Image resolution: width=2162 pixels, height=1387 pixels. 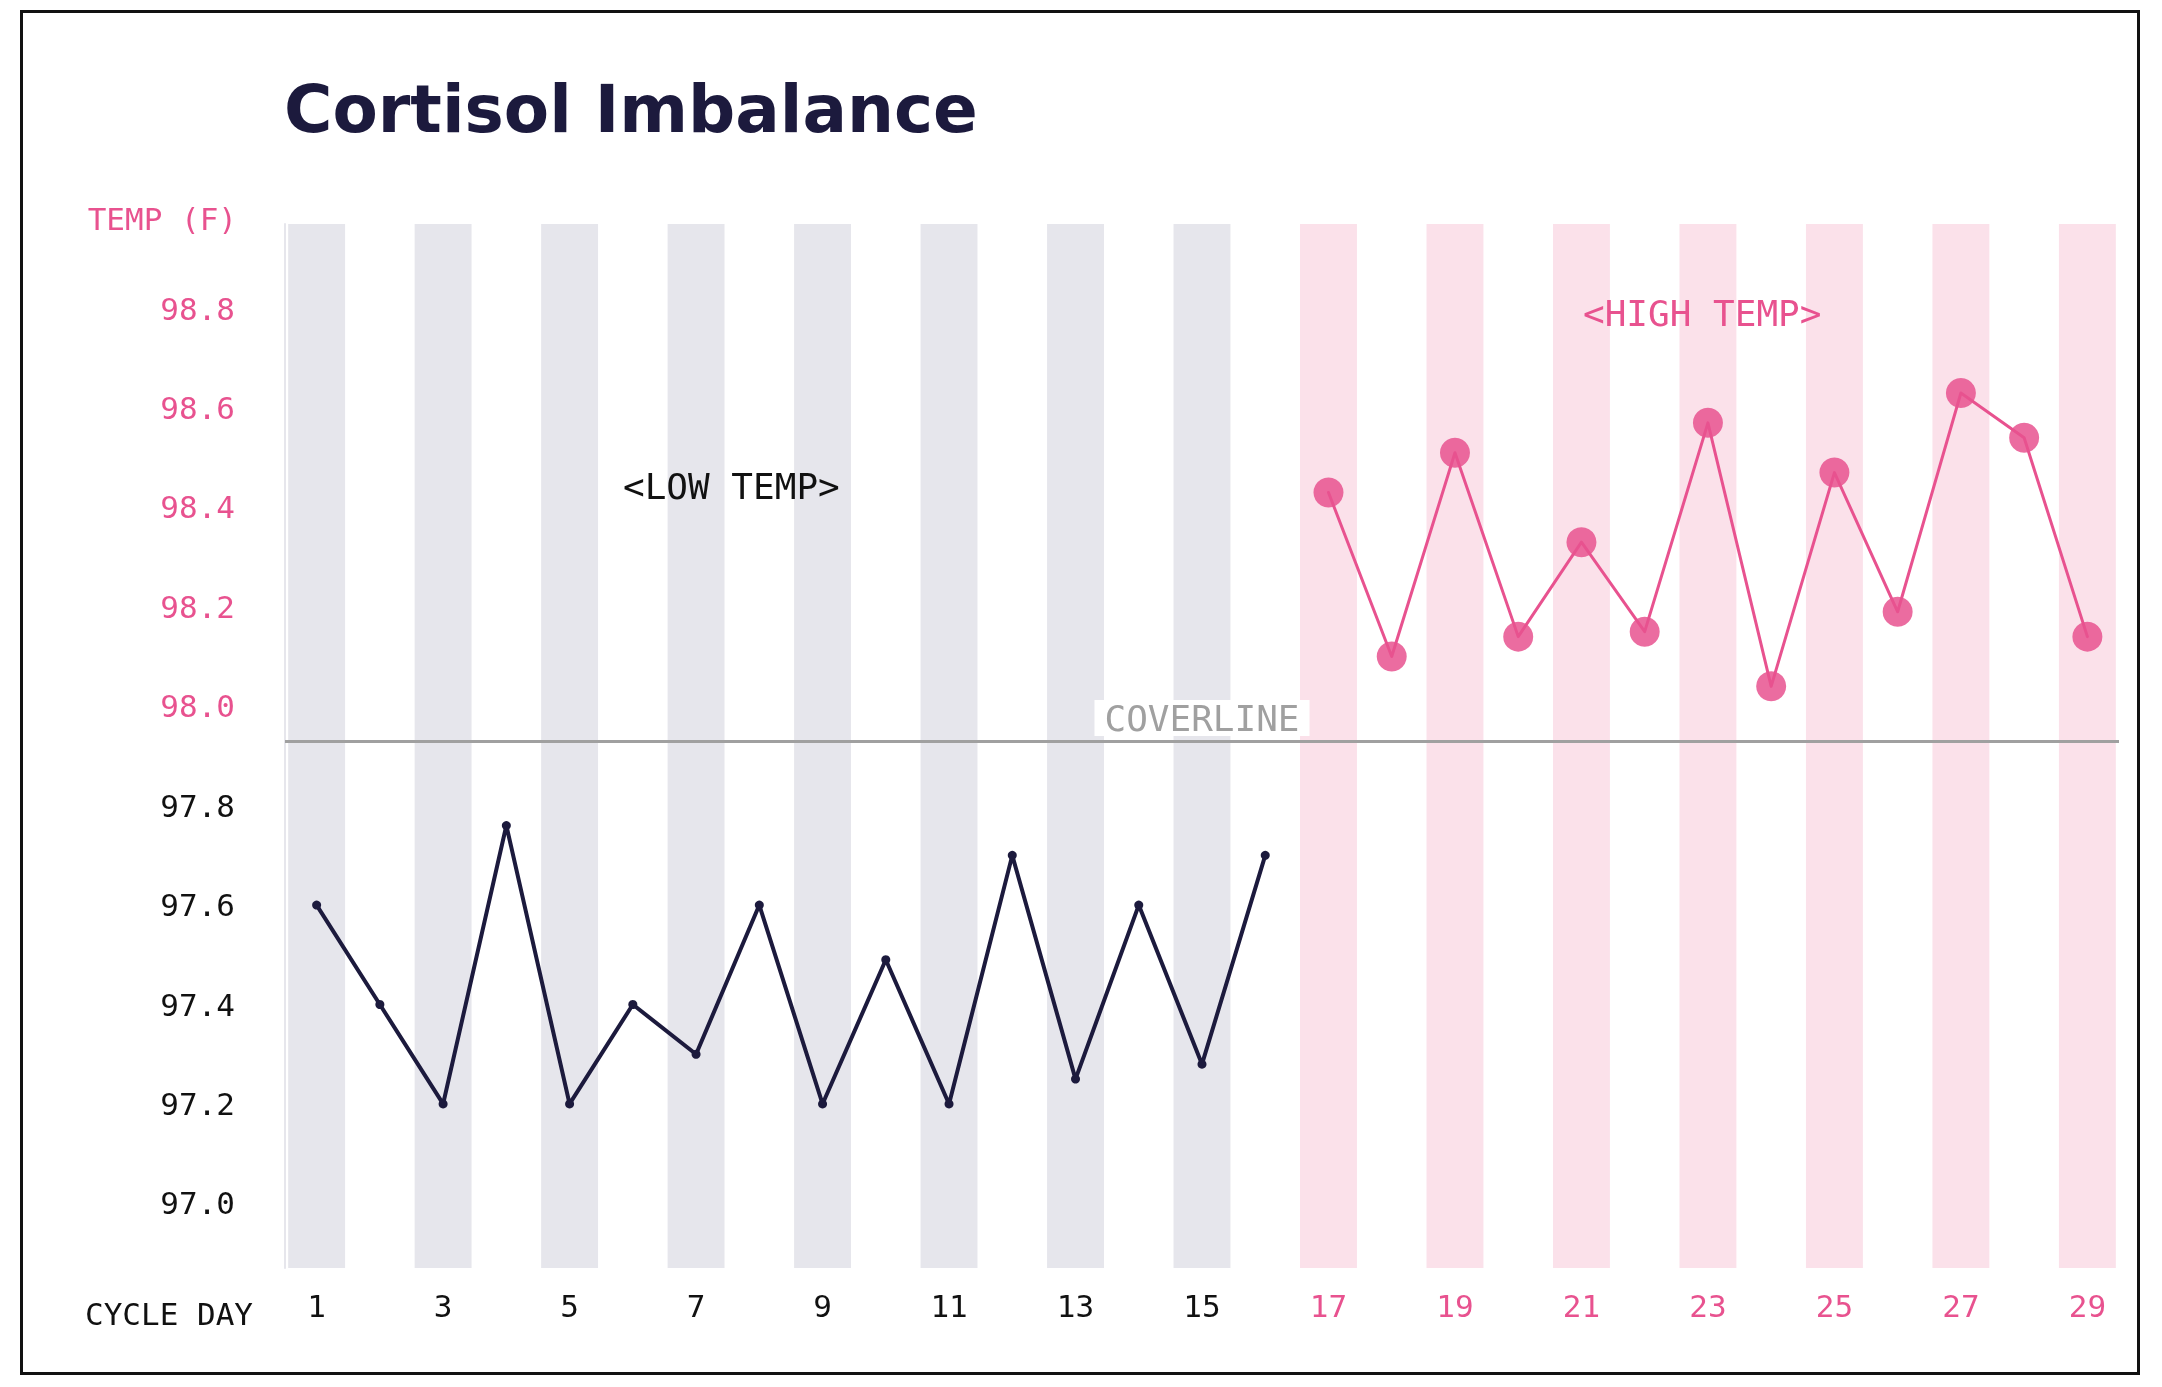 I want to click on y-tick-label: 98.2, so click(x=197, y=606).